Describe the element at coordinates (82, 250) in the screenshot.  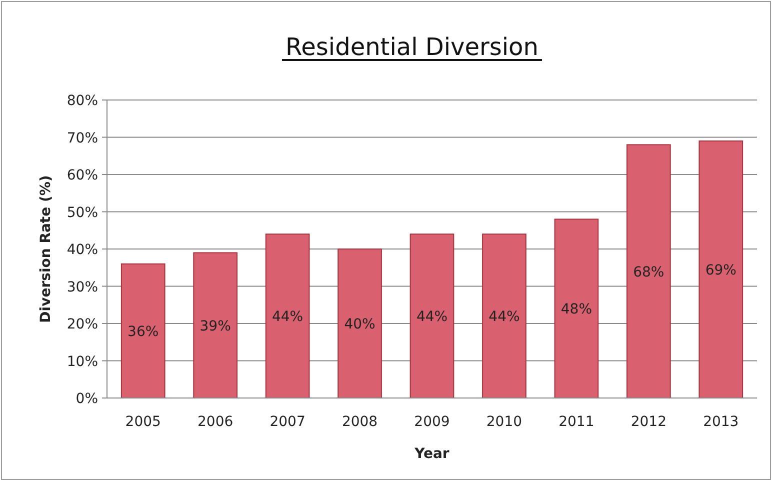
I see `y-tick-label: 40%` at that location.